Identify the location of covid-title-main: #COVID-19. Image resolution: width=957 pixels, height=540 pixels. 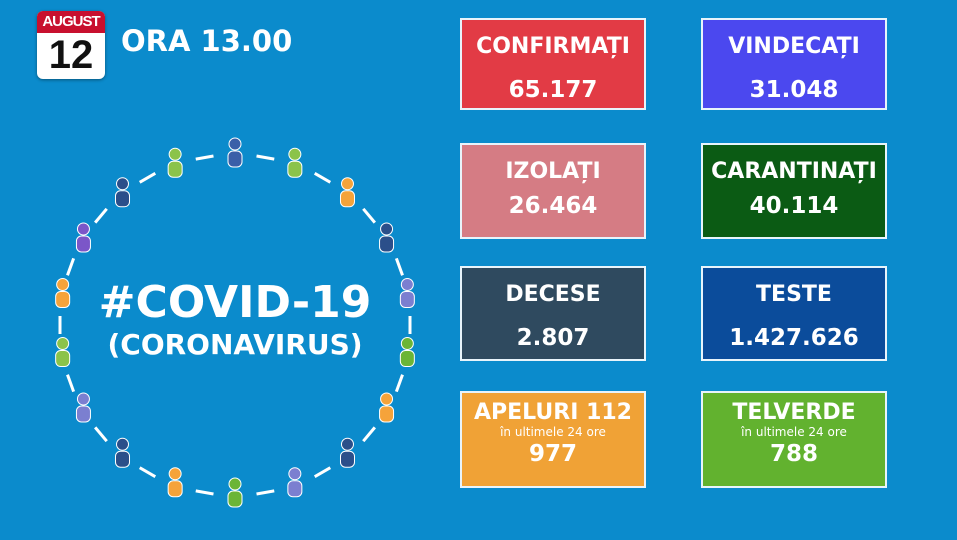
(235, 302).